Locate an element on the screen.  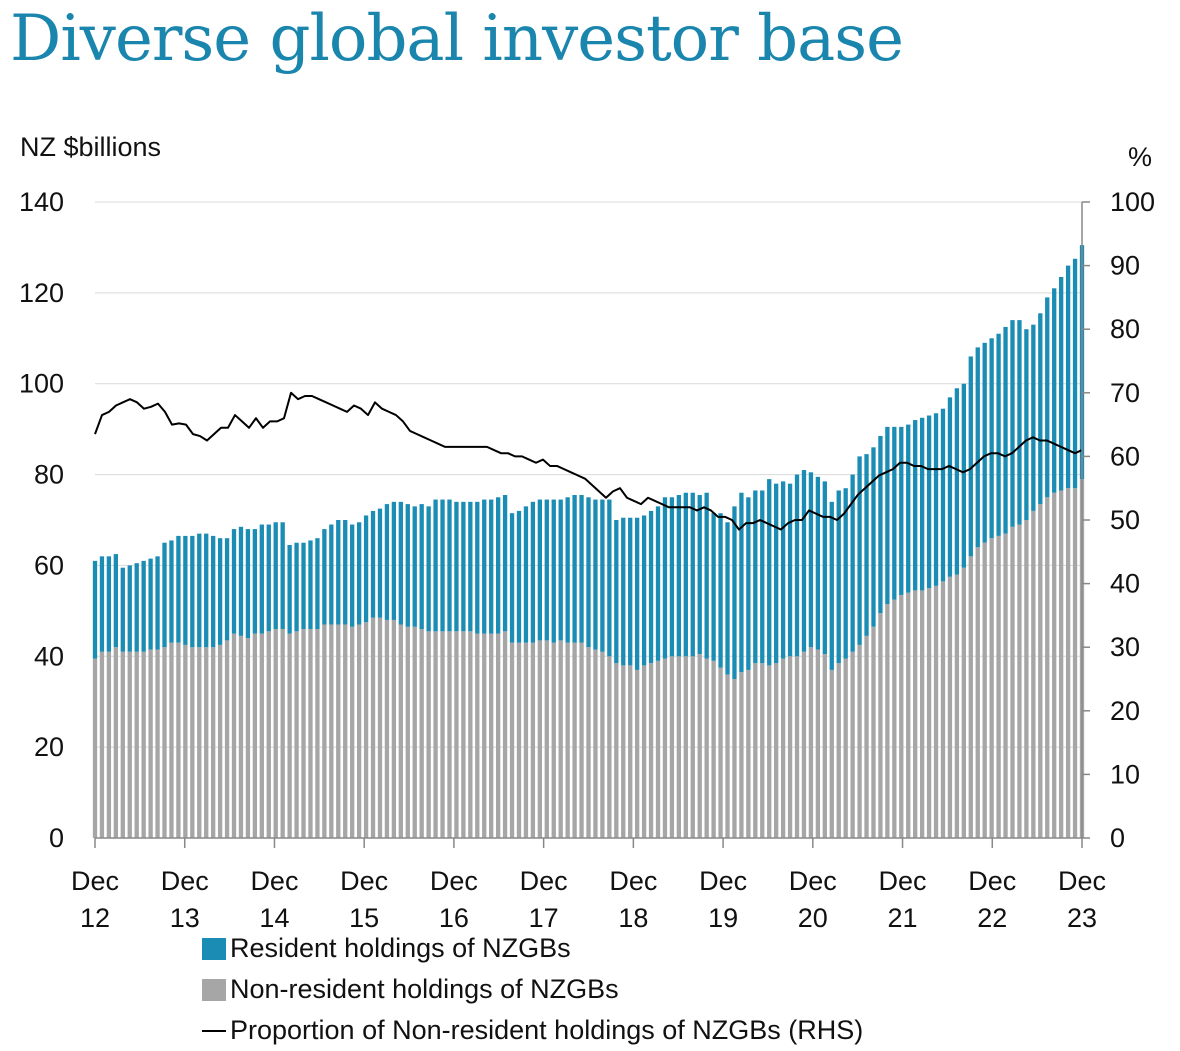
y-tick-right: 10 is located at coordinates (1125, 774).